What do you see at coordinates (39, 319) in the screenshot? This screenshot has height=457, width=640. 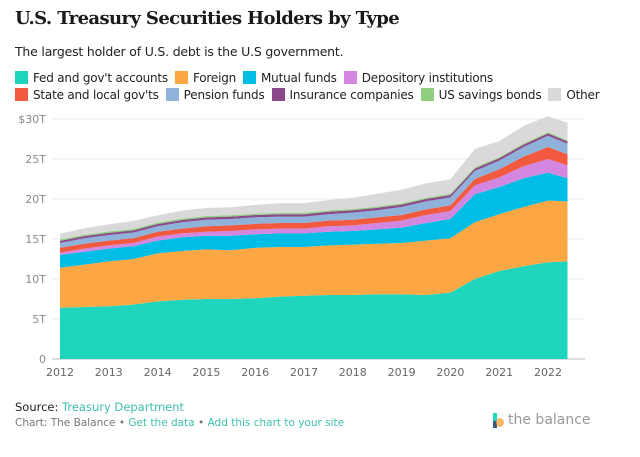 I see `y-tick-label: 5T` at bounding box center [39, 319].